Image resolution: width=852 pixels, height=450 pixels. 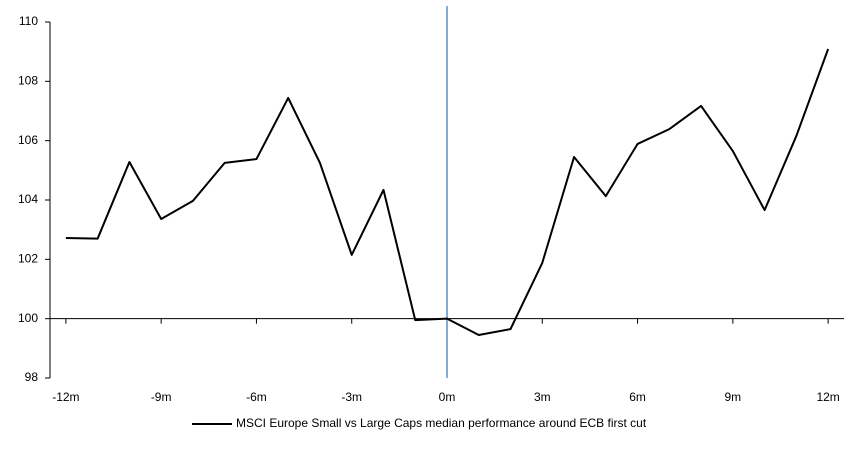 I want to click on y-tick-label: 102, so click(x=28, y=259).